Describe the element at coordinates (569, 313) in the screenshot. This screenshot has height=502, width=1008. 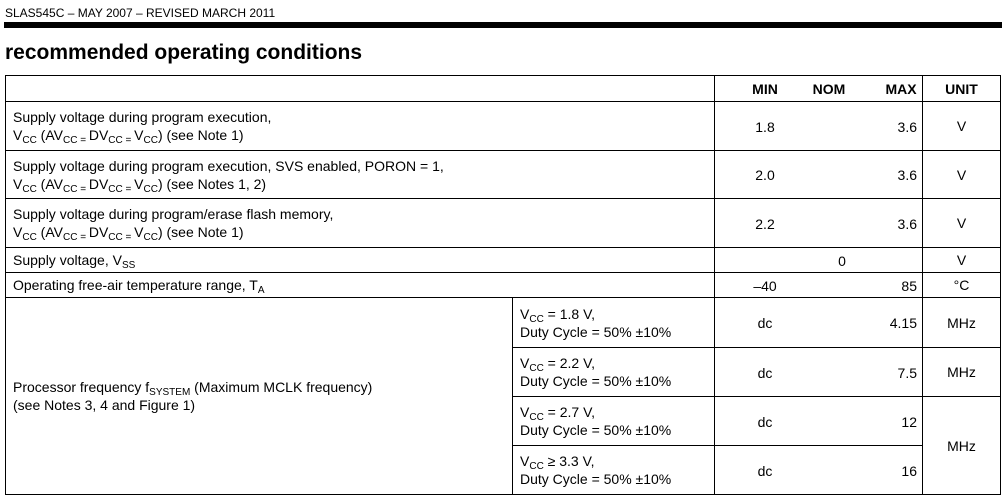
I see `text: = 1.8 V,` at that location.